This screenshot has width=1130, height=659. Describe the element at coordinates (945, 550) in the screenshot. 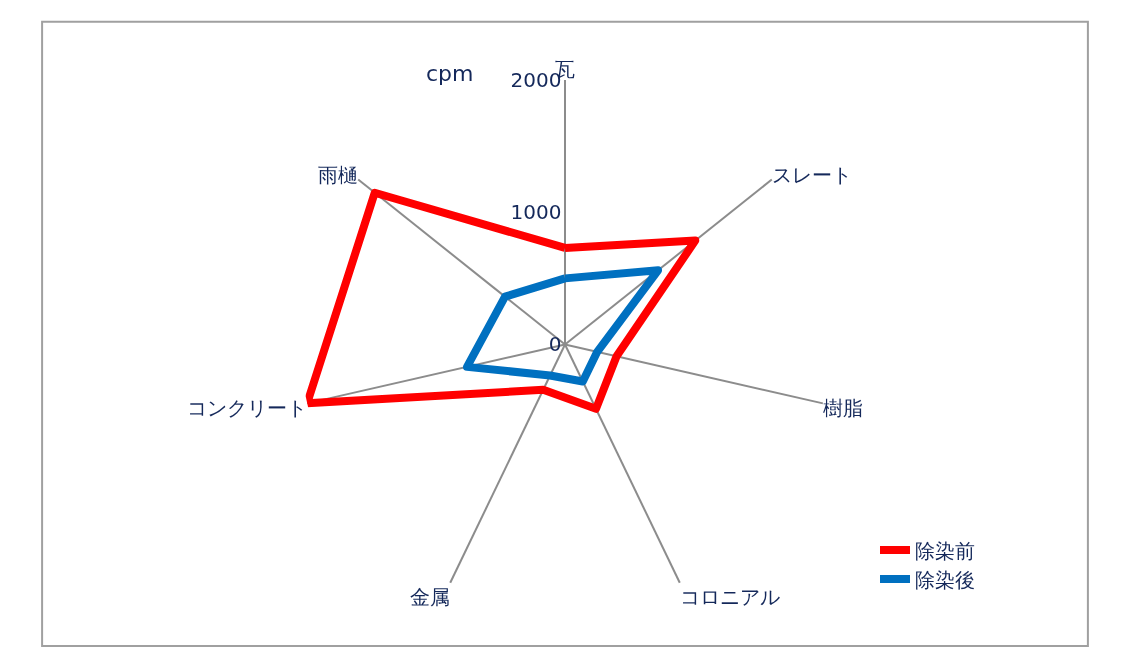

I see `legend-label: 除染前` at that location.